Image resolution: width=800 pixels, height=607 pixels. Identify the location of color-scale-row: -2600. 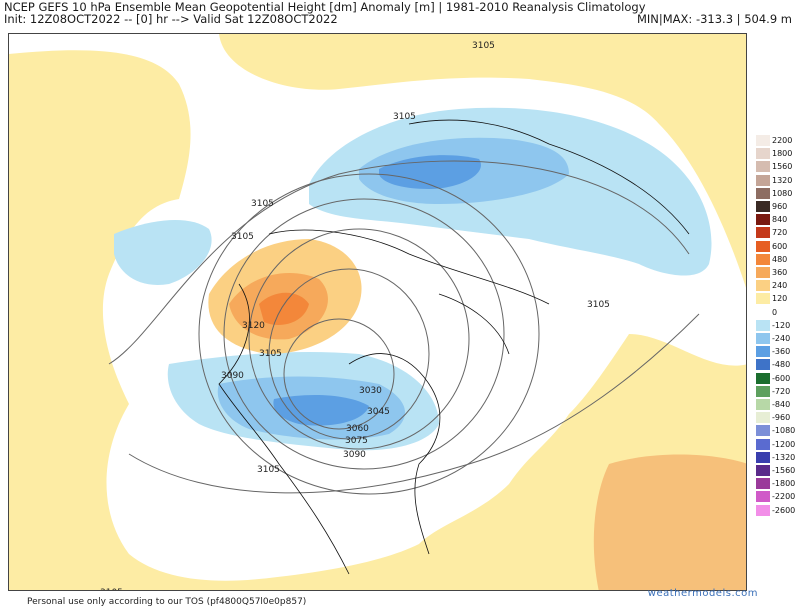
(778, 510).